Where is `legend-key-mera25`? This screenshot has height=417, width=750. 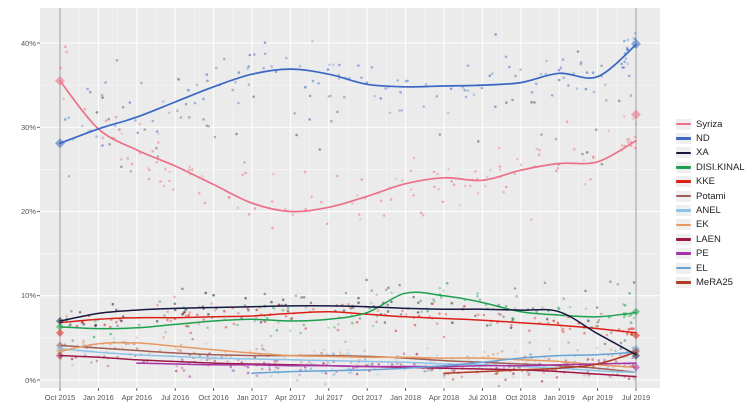
legend-key-mera25 is located at coordinates (683, 282).